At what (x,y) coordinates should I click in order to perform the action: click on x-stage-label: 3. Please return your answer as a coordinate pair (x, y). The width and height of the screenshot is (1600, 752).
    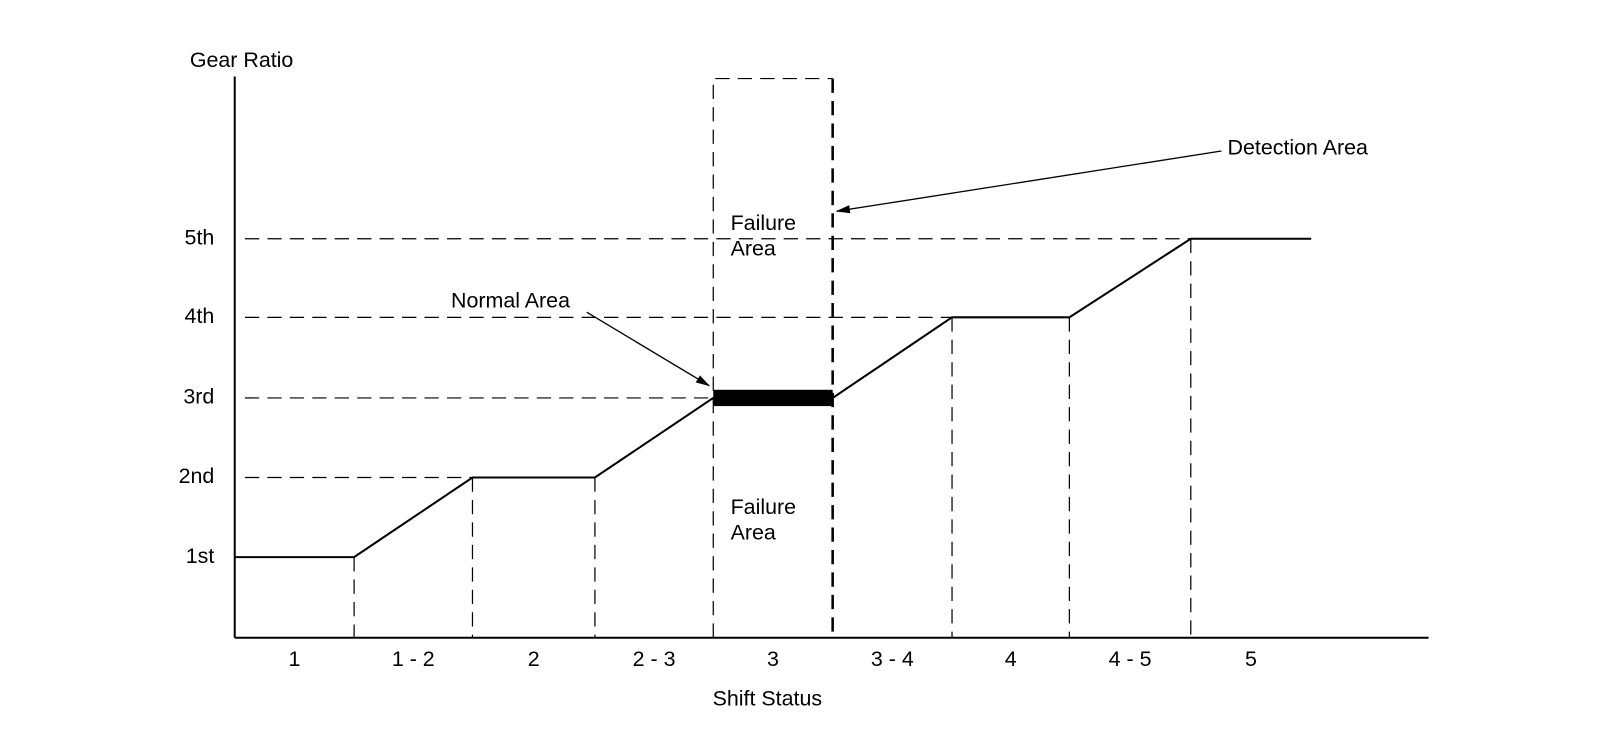
    Looking at the image, I should click on (773, 659).